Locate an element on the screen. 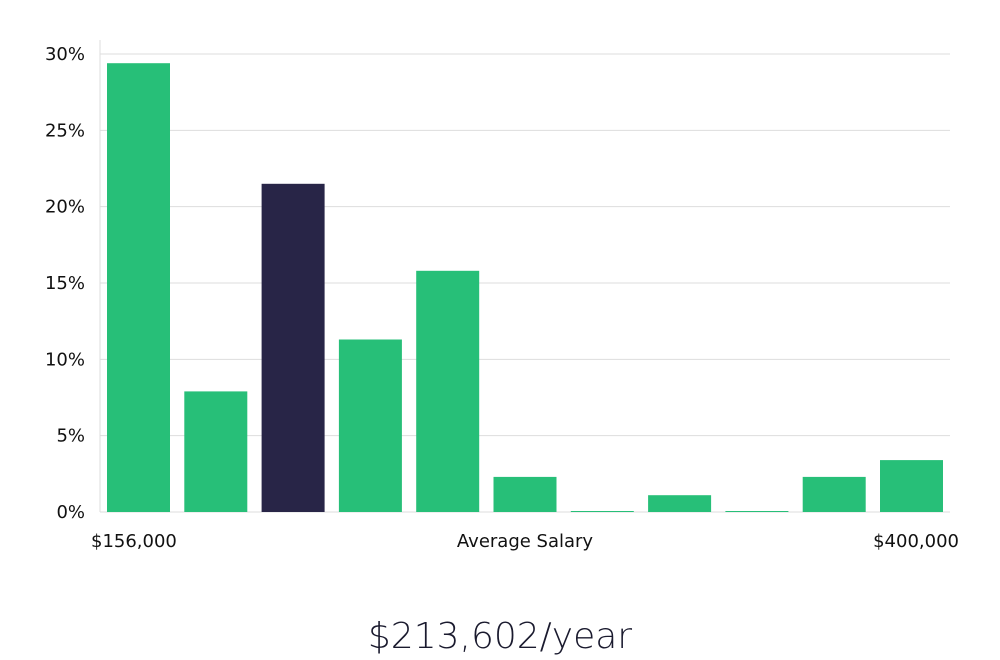  y-tick-label: 15% is located at coordinates (65, 283).